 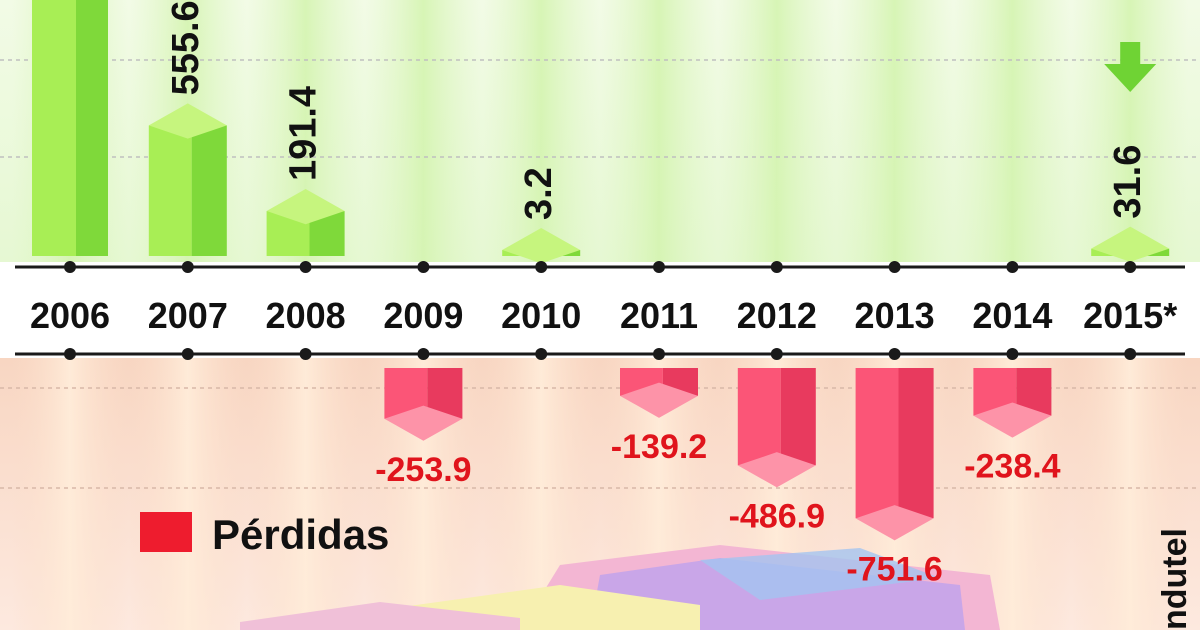 What do you see at coordinates (777, 315) in the screenshot?
I see `year-label-2012: 2012` at bounding box center [777, 315].